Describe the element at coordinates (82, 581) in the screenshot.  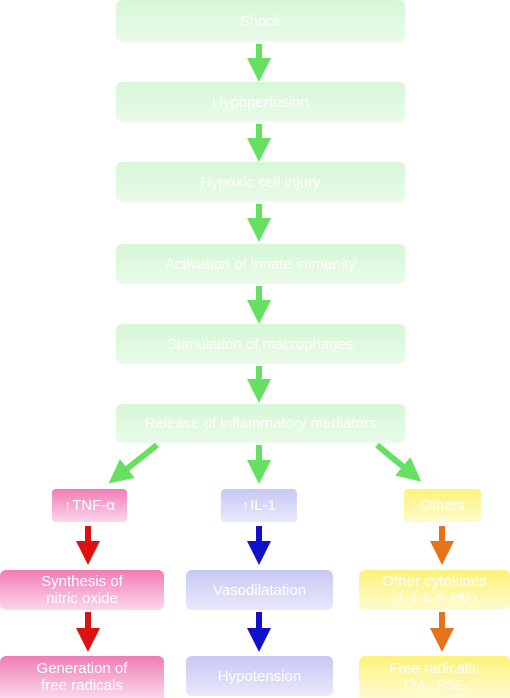
I see `nitric-oxide-line1: Synthesis of` at that location.